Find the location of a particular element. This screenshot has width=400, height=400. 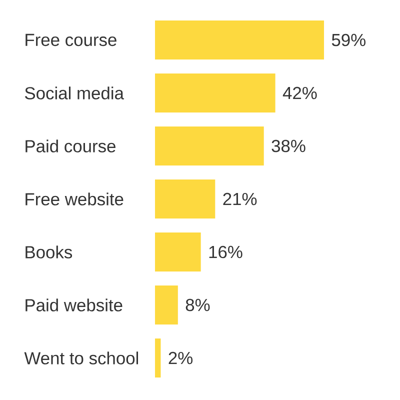

data-label: 42% is located at coordinates (299, 93).